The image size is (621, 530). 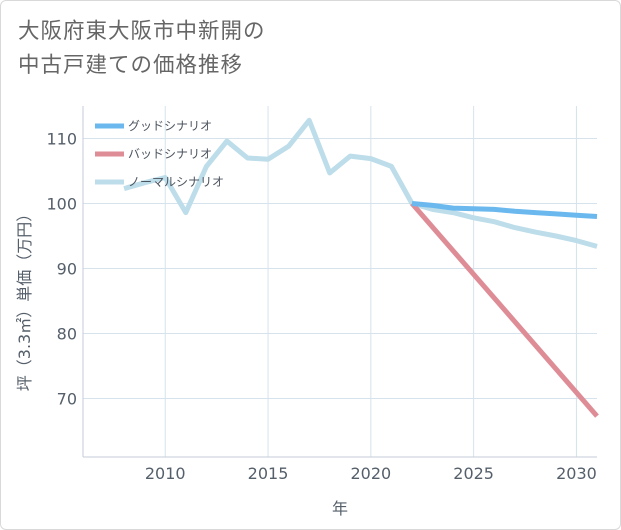 I want to click on x-tick-label: 2020, so click(x=370, y=473).